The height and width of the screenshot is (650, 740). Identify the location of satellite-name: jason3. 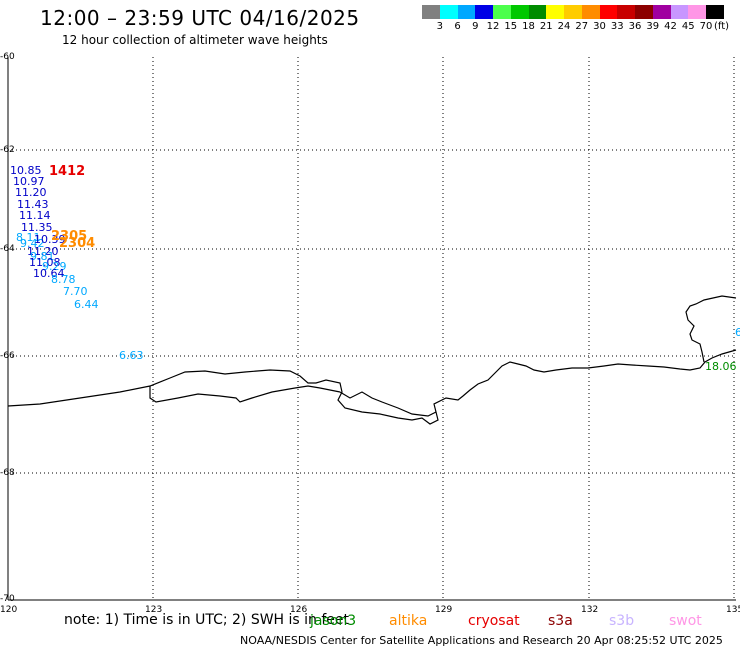
(333, 621).